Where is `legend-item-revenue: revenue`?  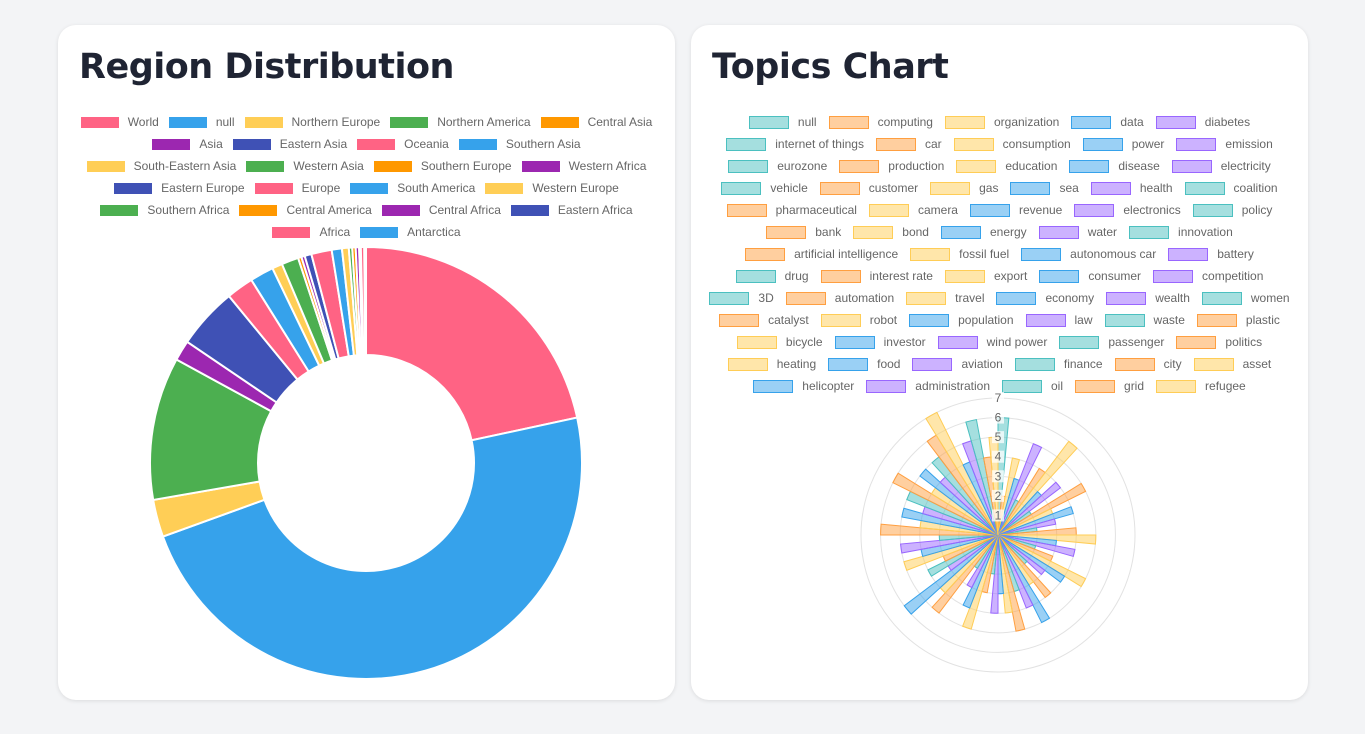
legend-item-revenue: revenue is located at coordinates (1016, 210).